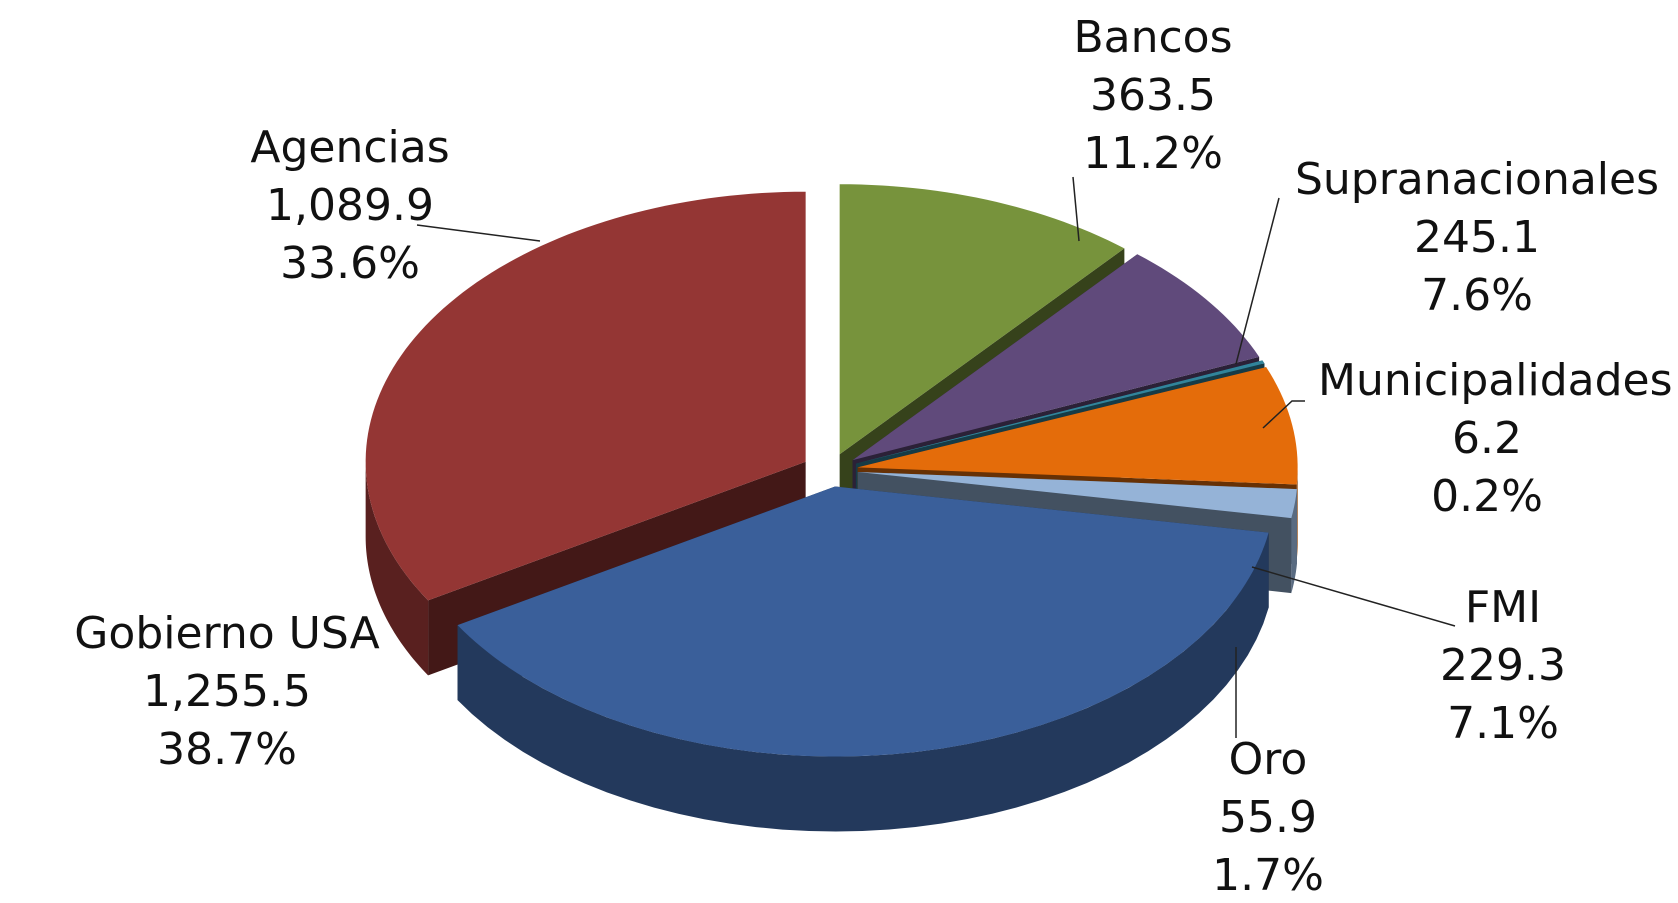 This screenshot has width=1678, height=903. I want to click on label-percent: 1.7%, so click(1268, 875).